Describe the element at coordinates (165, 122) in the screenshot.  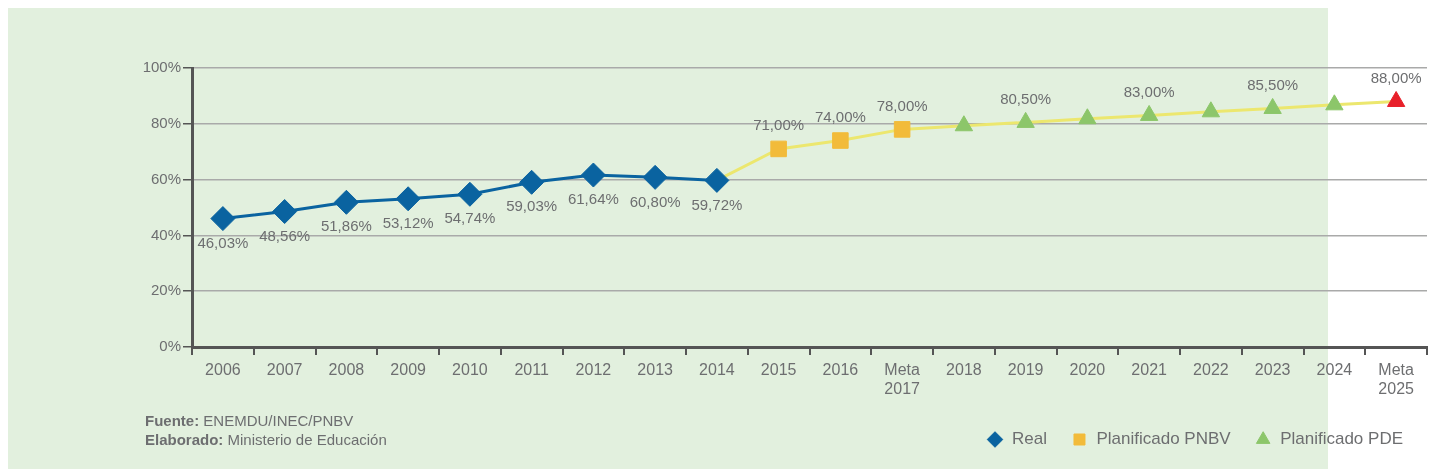
I see `y-tick-label: 80%` at that location.